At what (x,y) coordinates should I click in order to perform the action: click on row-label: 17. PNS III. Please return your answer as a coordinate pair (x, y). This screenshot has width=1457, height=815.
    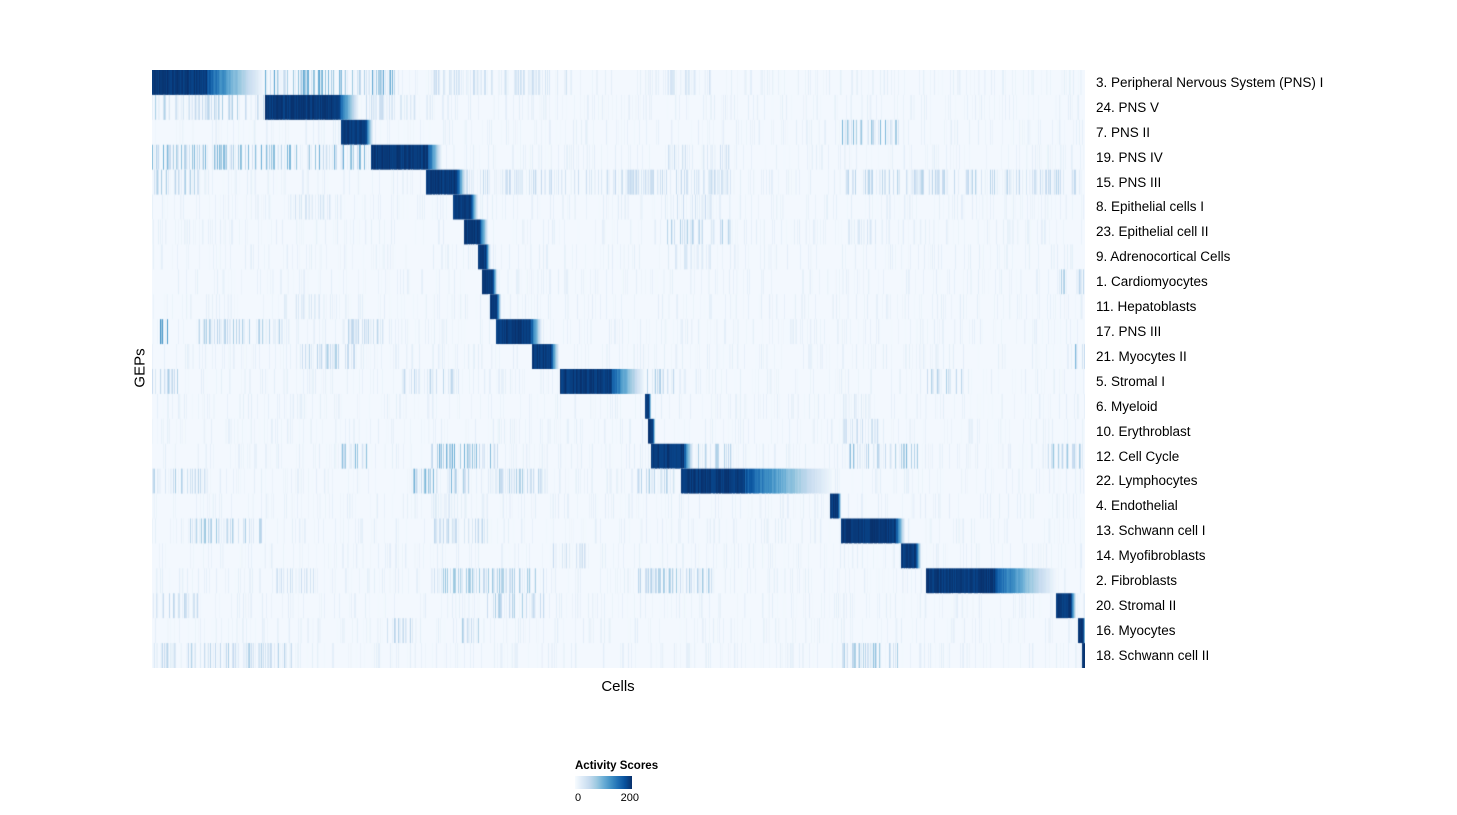
    Looking at the image, I should click on (1129, 332).